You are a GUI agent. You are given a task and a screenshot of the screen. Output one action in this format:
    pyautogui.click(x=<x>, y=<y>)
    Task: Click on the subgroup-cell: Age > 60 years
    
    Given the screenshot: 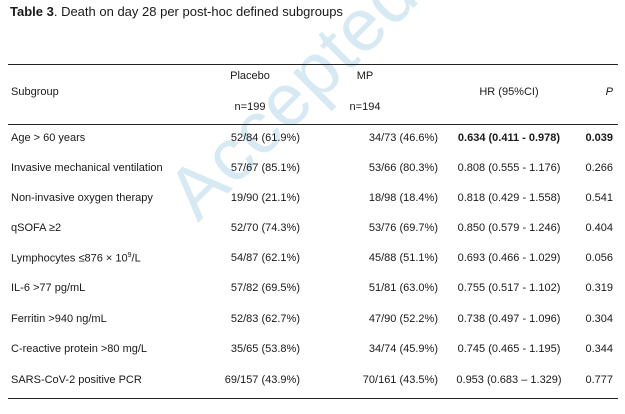 What is the action you would take?
    pyautogui.click(x=48, y=138)
    